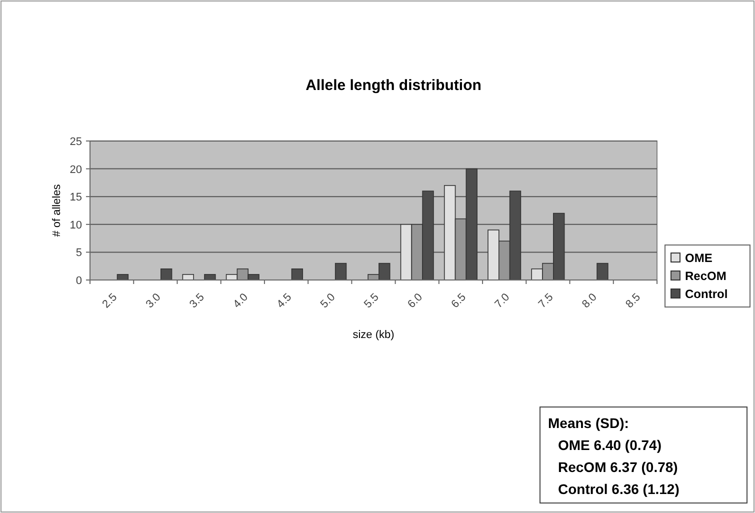 This screenshot has width=755, height=513. I want to click on x-tick-label: 3.5, so click(197, 301).